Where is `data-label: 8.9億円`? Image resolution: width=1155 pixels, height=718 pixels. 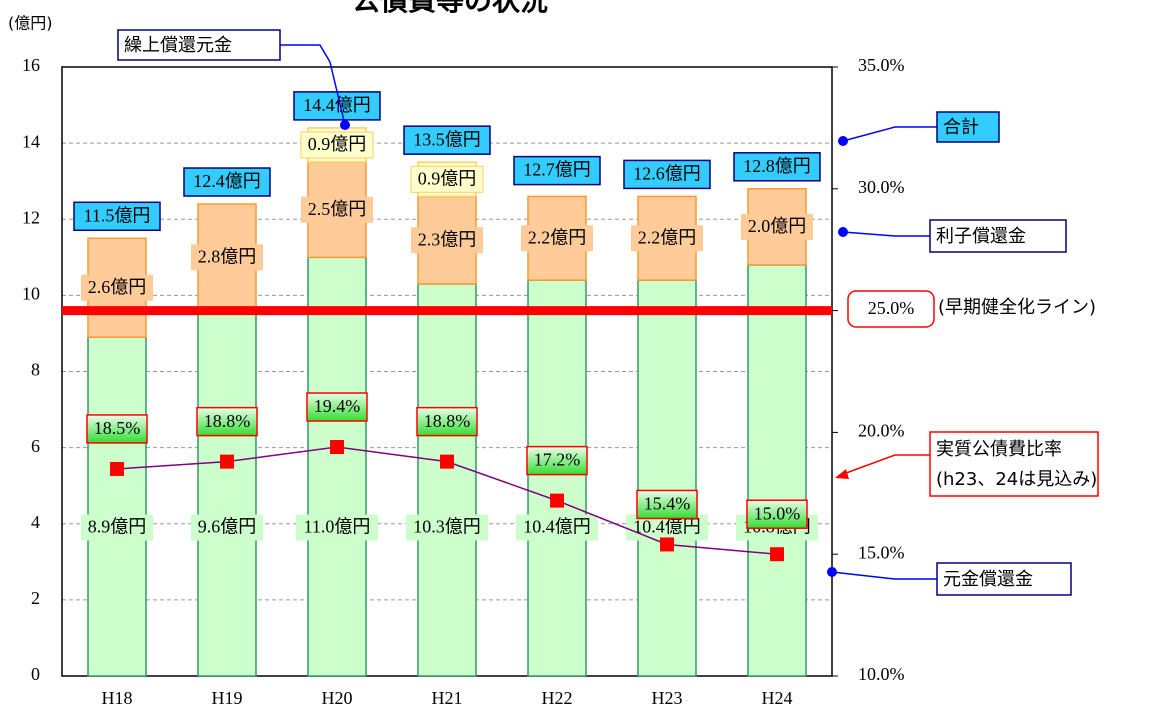 data-label: 8.9億円 is located at coordinates (117, 527).